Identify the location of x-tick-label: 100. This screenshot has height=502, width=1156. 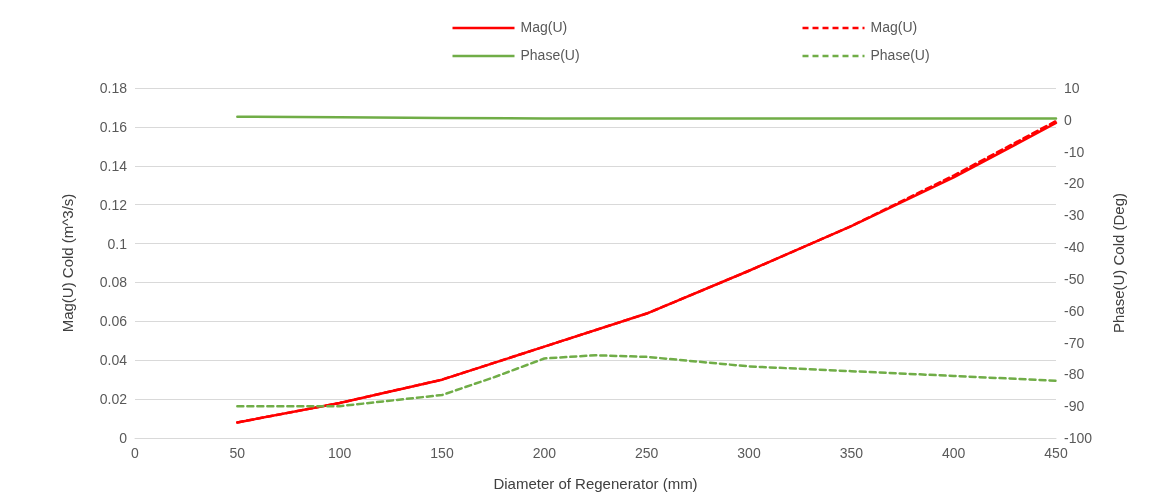
(339, 453).